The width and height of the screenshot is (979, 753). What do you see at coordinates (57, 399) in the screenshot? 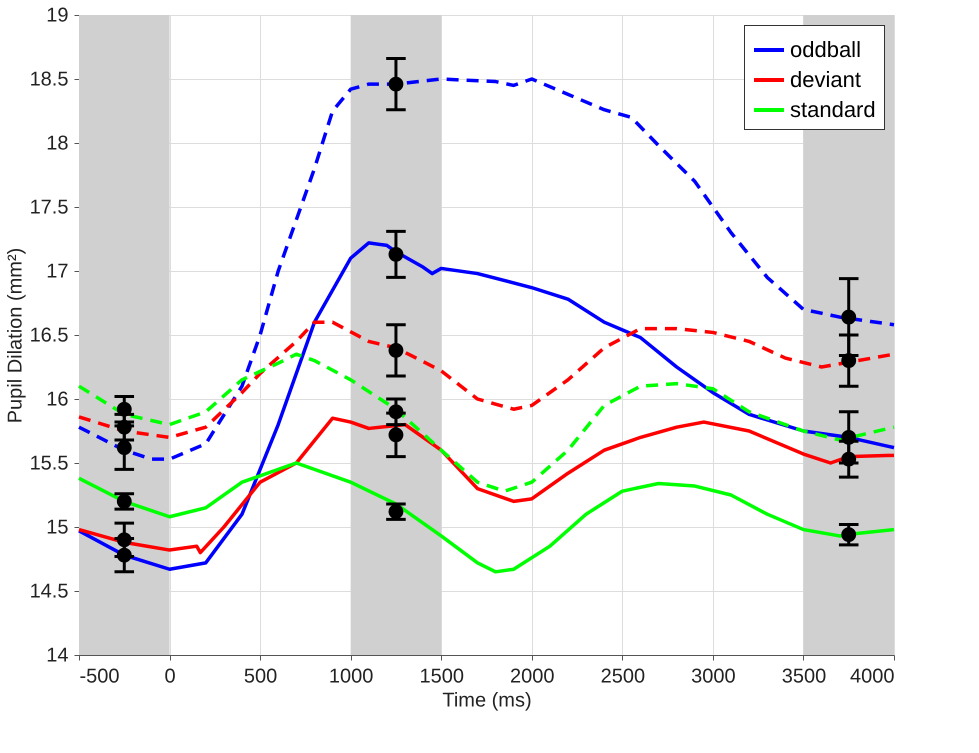
I see `y-tick-label: 16` at bounding box center [57, 399].